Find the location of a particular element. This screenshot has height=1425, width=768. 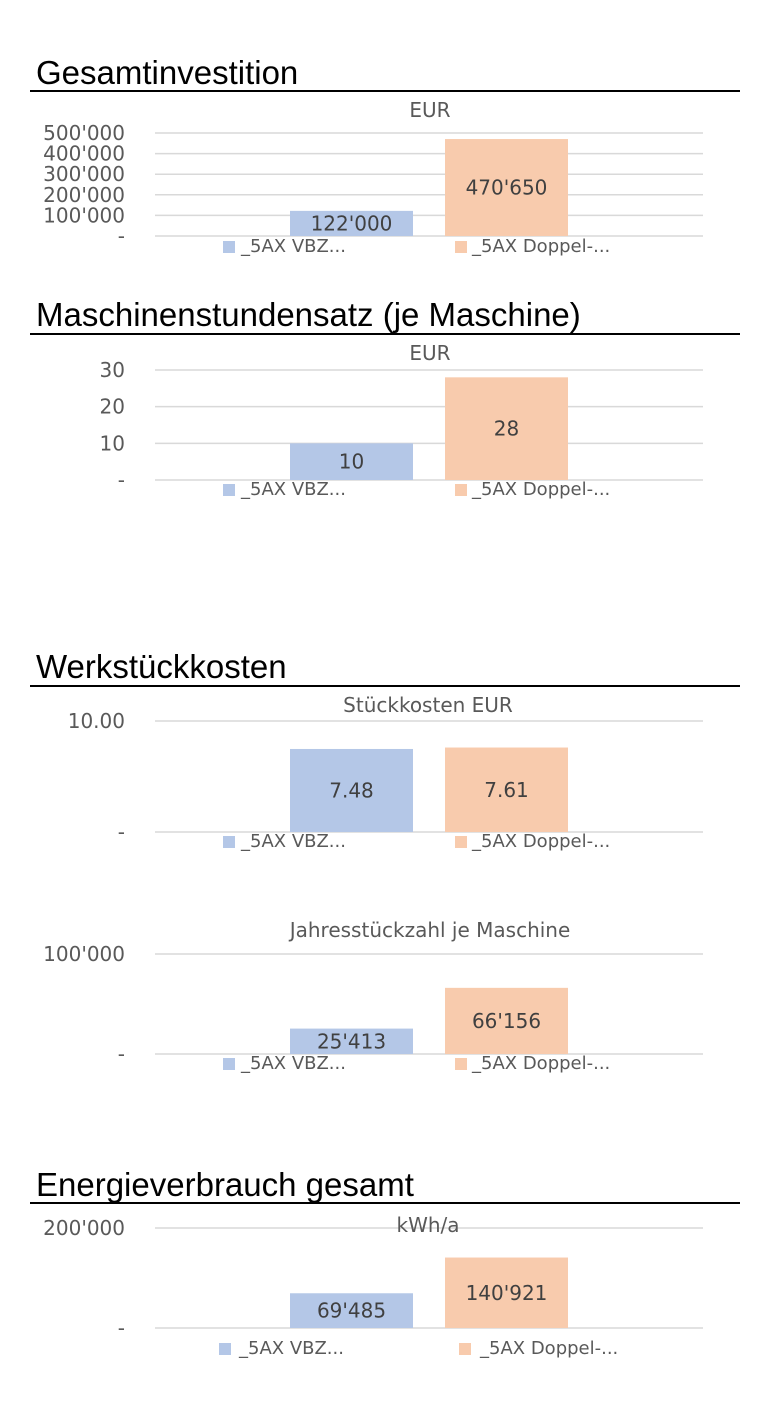

section-title-machine-hour-rate: Maschinenstundensatz (je Maschine) is located at coordinates (308, 314).